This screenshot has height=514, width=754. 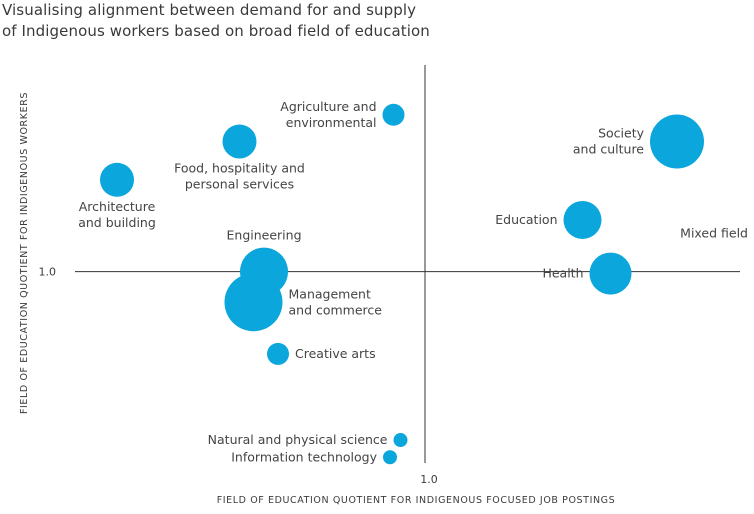 I want to click on y-tick-label: 1.0, so click(x=48, y=272).